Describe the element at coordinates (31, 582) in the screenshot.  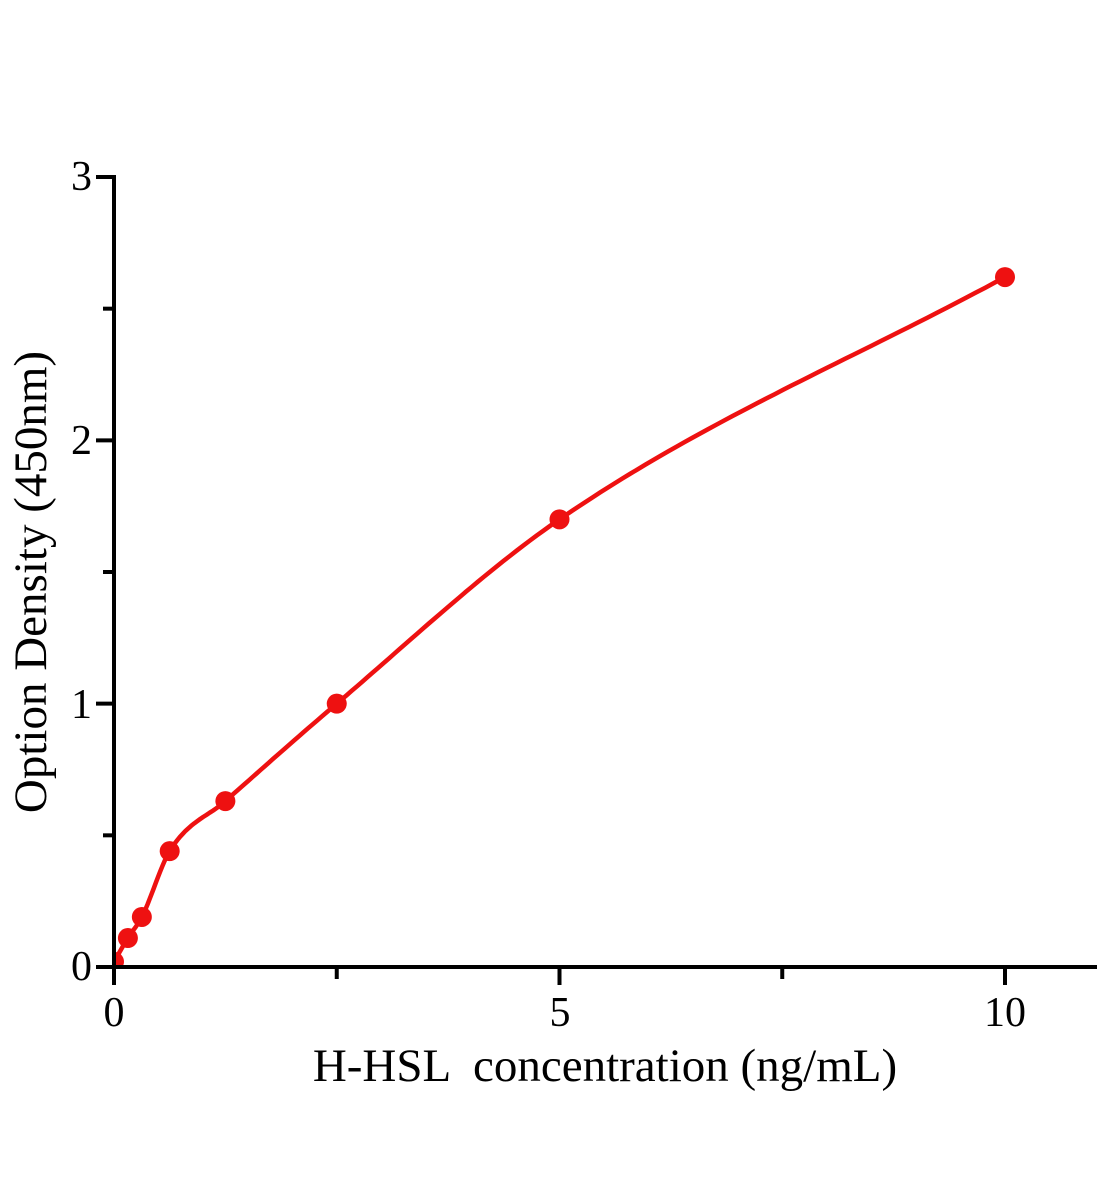
I see `y-axis-title: Option Density (450nm)` at that location.